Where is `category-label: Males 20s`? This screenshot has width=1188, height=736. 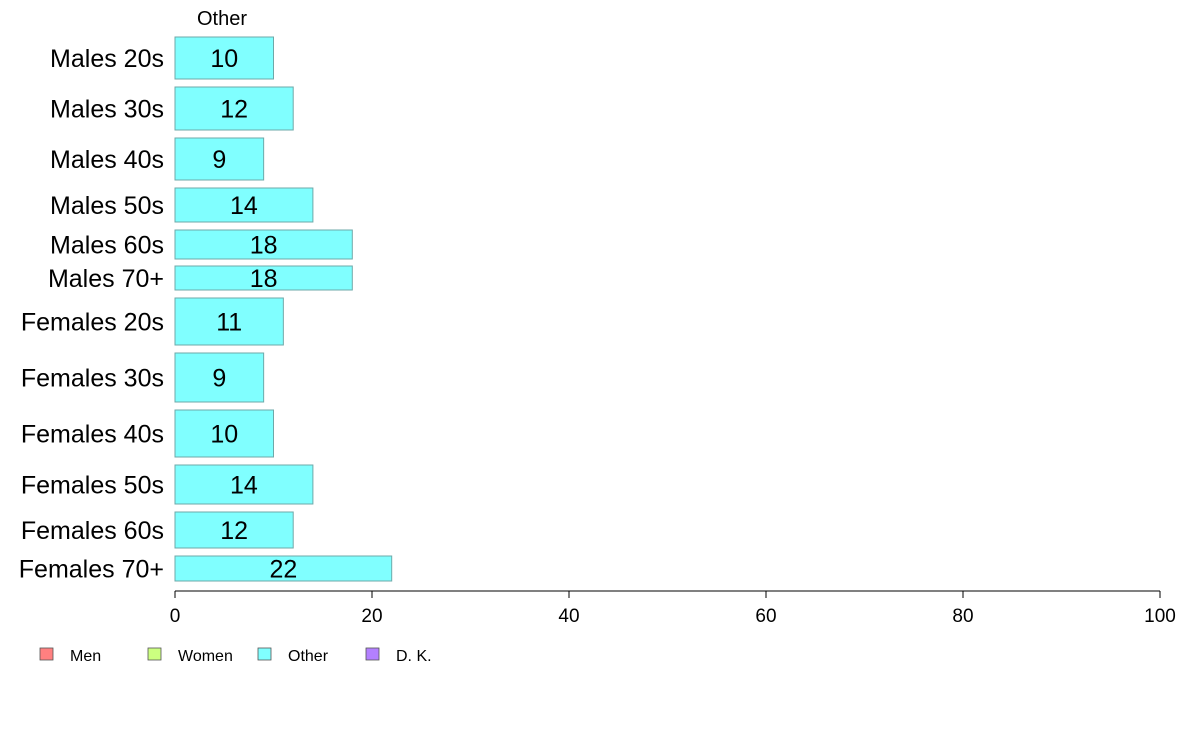 category-label: Males 20s is located at coordinates (107, 59).